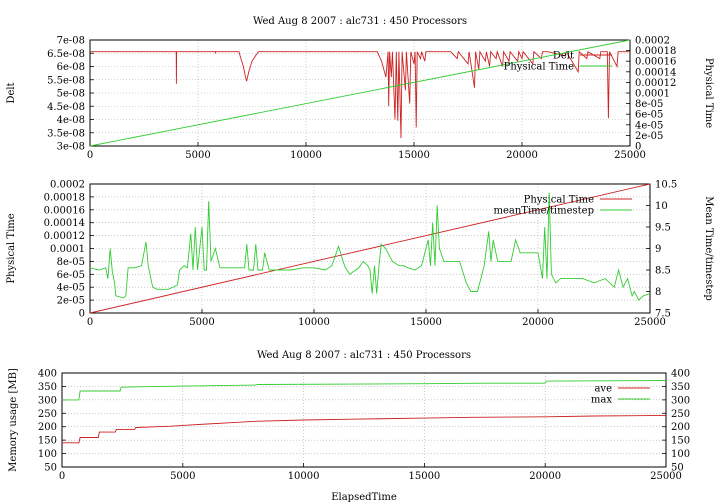  I want to click on y-tick-label: 0, so click(82, 314).